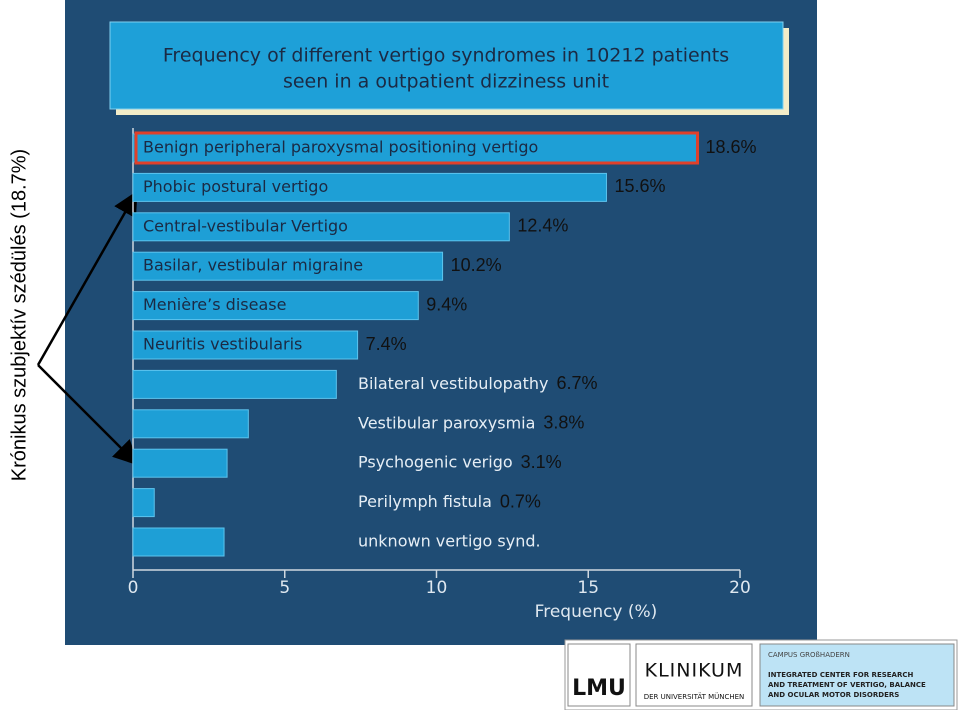 The width and height of the screenshot is (959, 710). I want to click on category-label: Menière’s disease, so click(214, 304).